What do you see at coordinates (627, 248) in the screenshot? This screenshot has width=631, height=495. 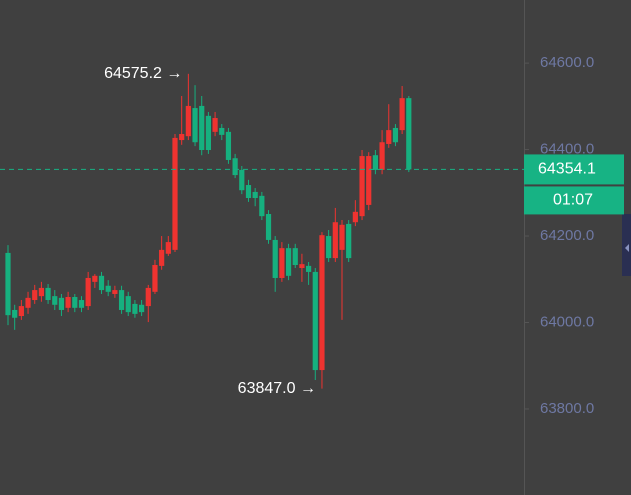 I see `side-tab-arrow` at bounding box center [627, 248].